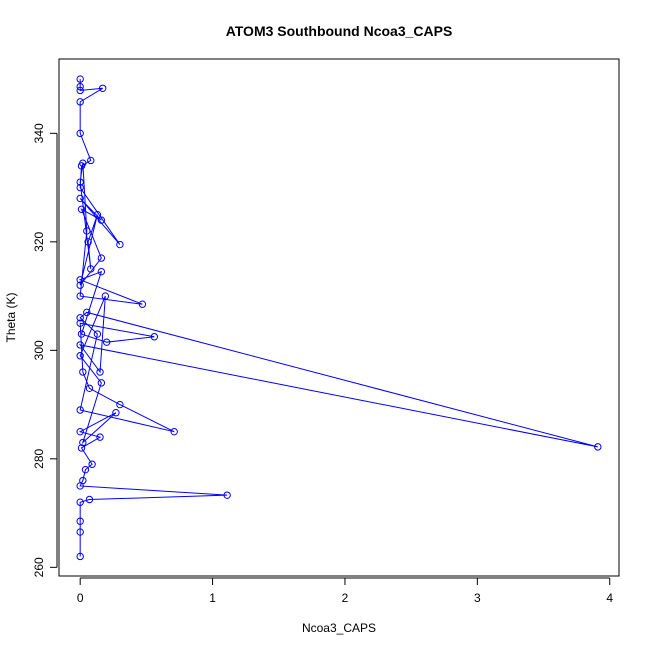  Describe the element at coordinates (39, 133) in the screenshot. I see `y-tick-label: 340` at that location.